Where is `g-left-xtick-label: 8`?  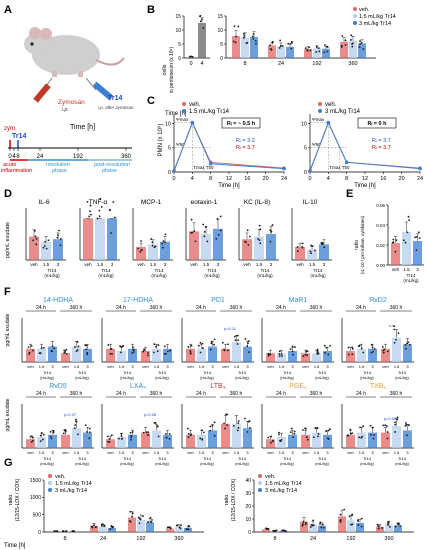
g-left-xtick-label: 8 is located at coordinates (64, 539).